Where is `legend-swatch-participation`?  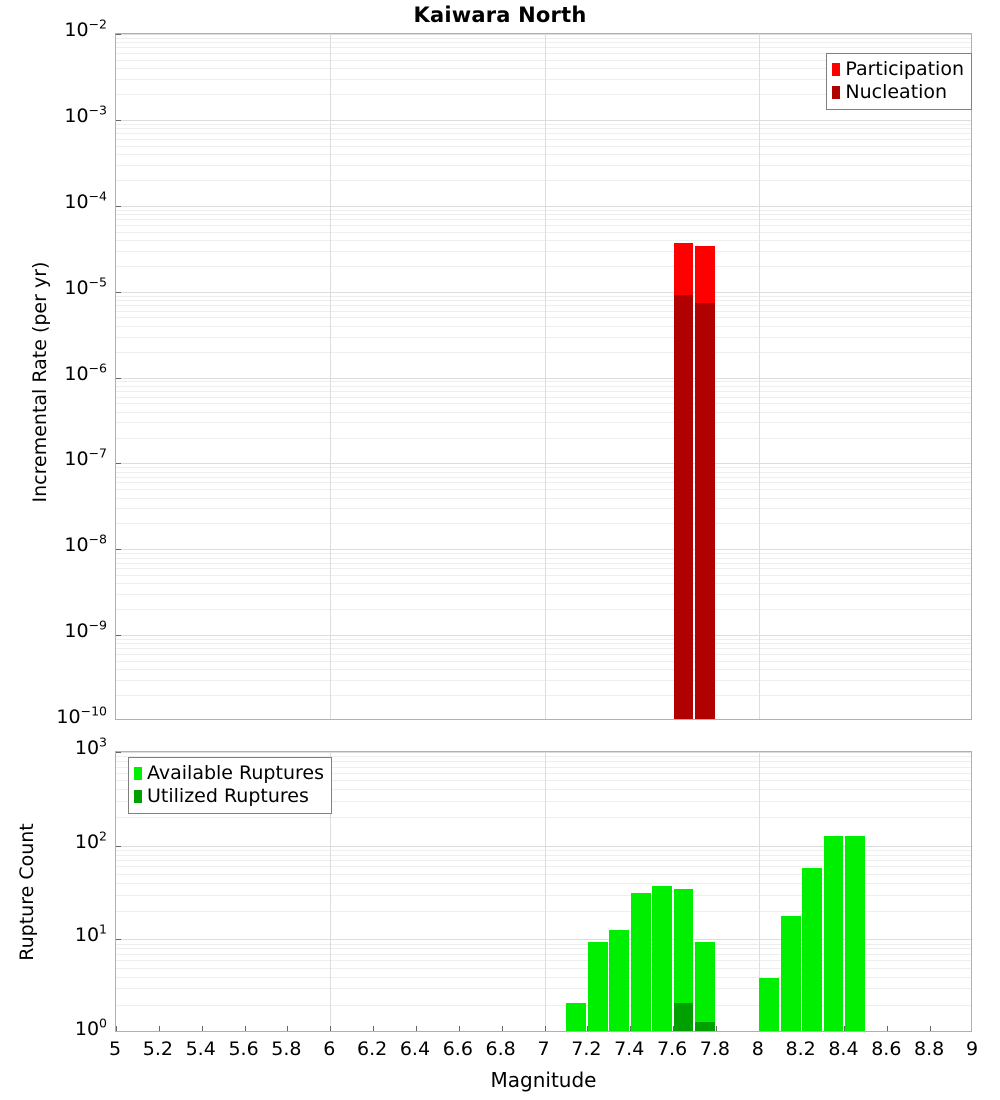
legend-swatch-participation is located at coordinates (836, 69).